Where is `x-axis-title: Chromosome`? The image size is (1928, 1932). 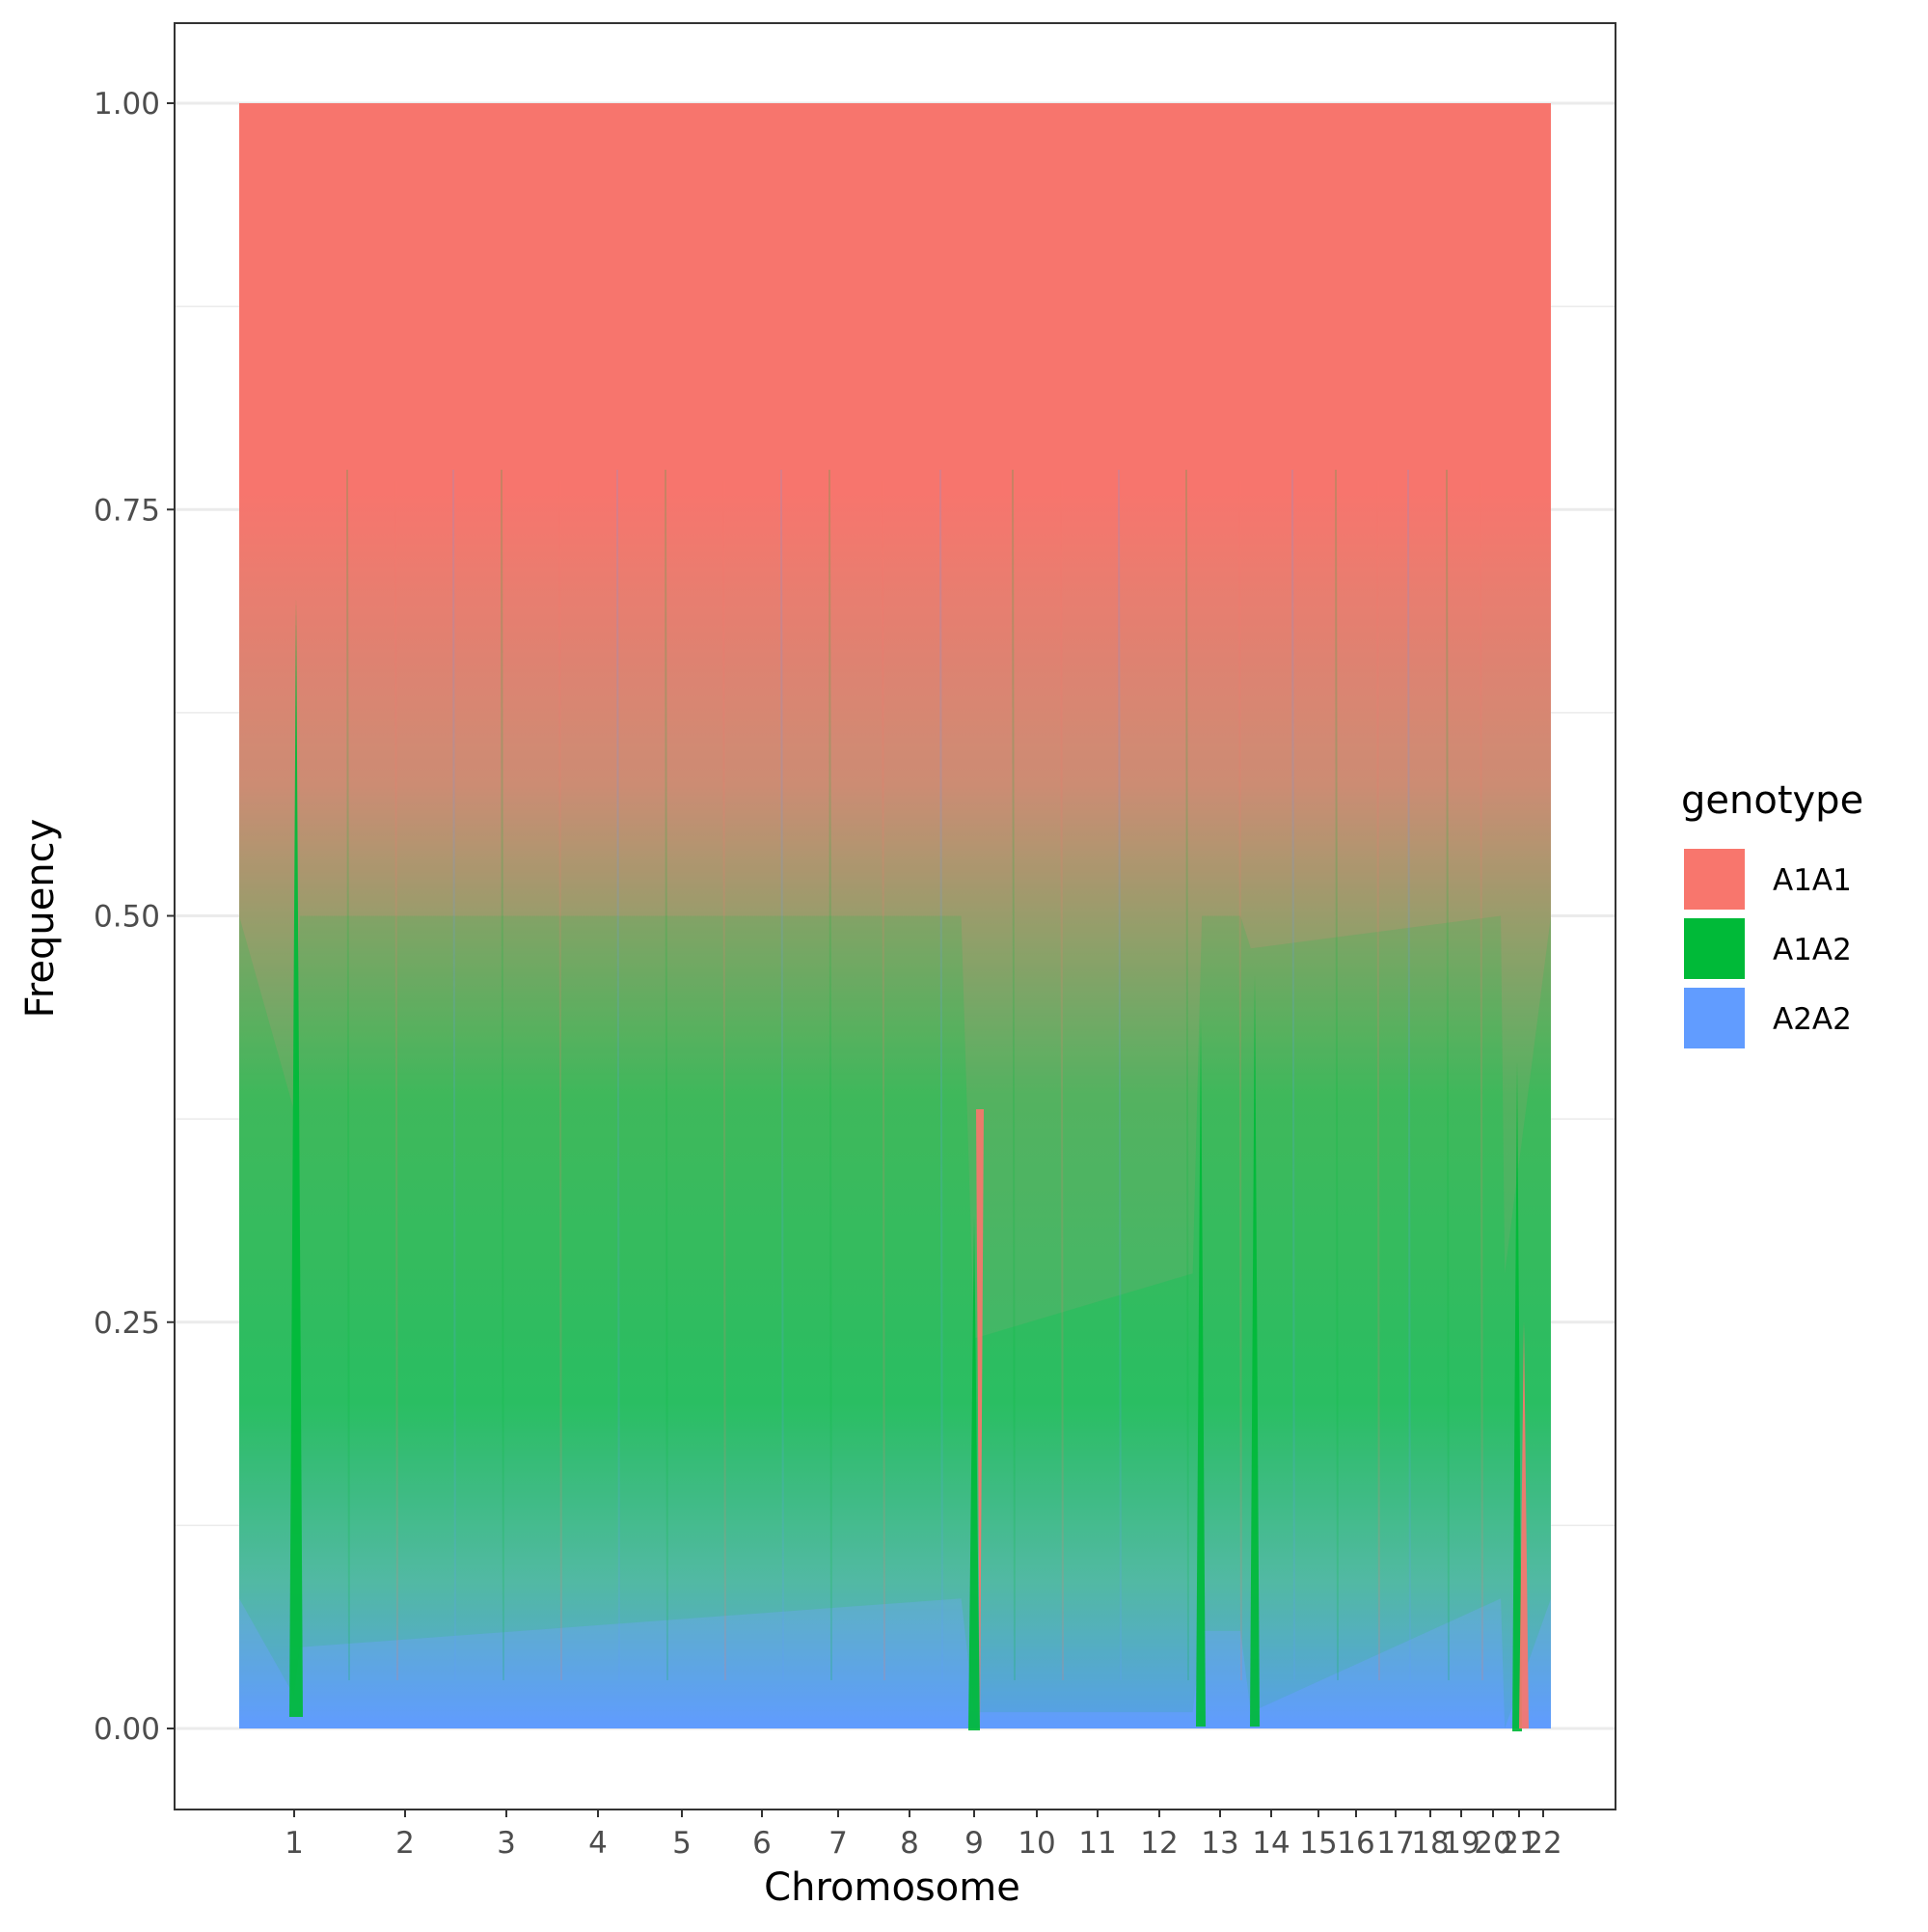 x-axis-title: Chromosome is located at coordinates (892, 1887).